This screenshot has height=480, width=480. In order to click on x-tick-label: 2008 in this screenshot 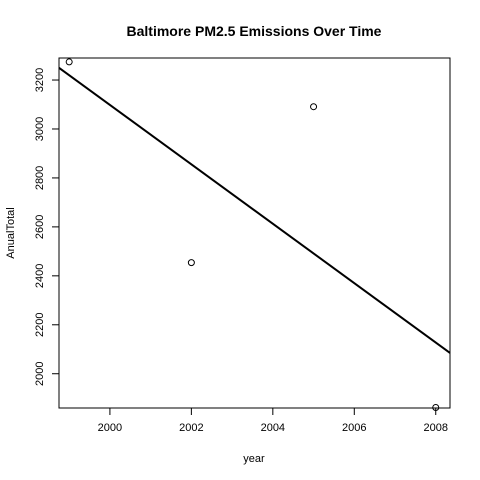, I will do `click(436, 428)`.